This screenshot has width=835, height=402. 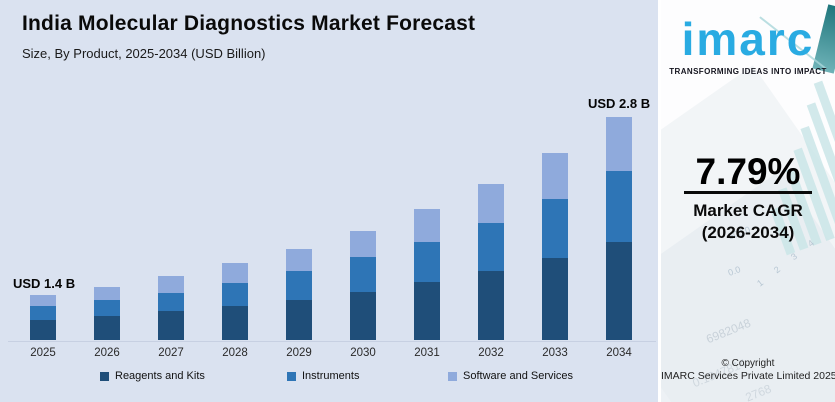 What do you see at coordinates (748, 376) in the screenshot?
I see `copyright-owner: IMARC Services Private Limited 2025` at bounding box center [748, 376].